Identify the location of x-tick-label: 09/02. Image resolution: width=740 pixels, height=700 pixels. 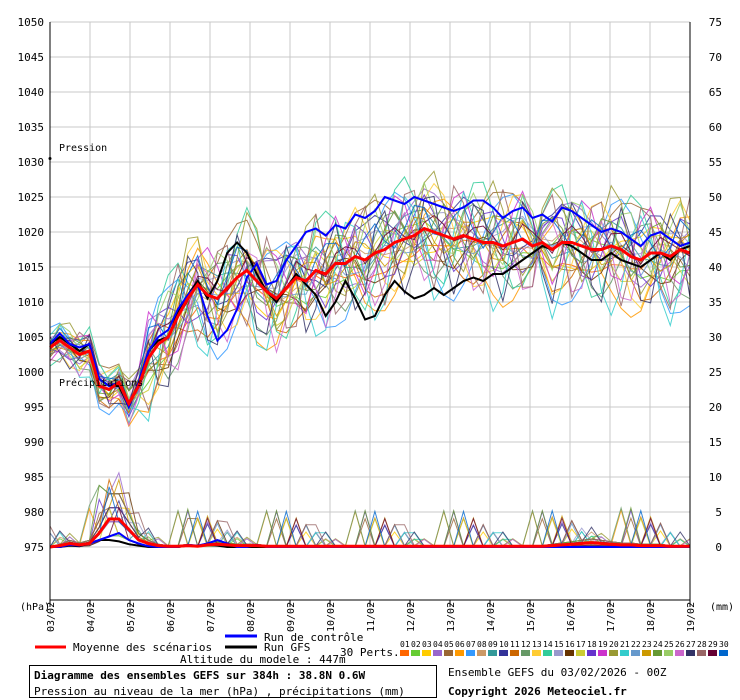
(291, 617).